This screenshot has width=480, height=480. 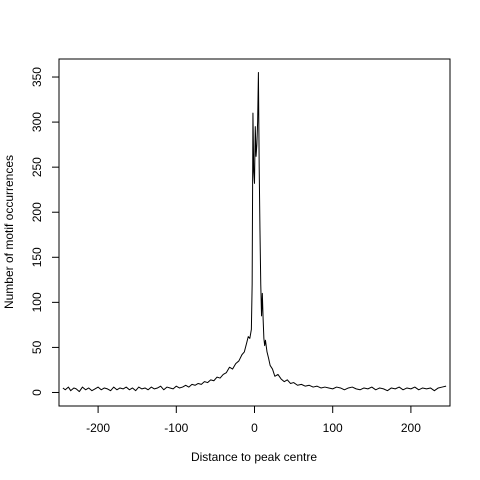 What do you see at coordinates (37, 167) in the screenshot?
I see `y-tick-label: 250` at bounding box center [37, 167].